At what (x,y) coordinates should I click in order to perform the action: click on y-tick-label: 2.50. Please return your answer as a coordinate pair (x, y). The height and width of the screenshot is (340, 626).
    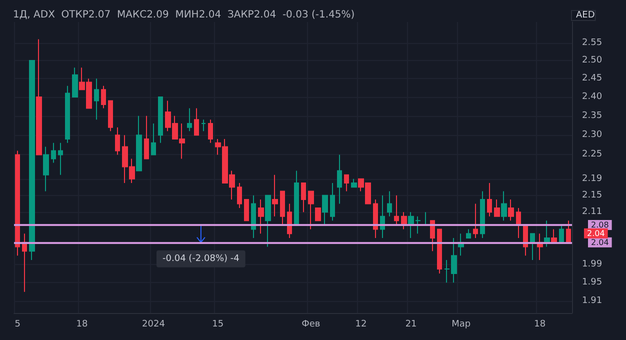
    Looking at the image, I should click on (592, 61).